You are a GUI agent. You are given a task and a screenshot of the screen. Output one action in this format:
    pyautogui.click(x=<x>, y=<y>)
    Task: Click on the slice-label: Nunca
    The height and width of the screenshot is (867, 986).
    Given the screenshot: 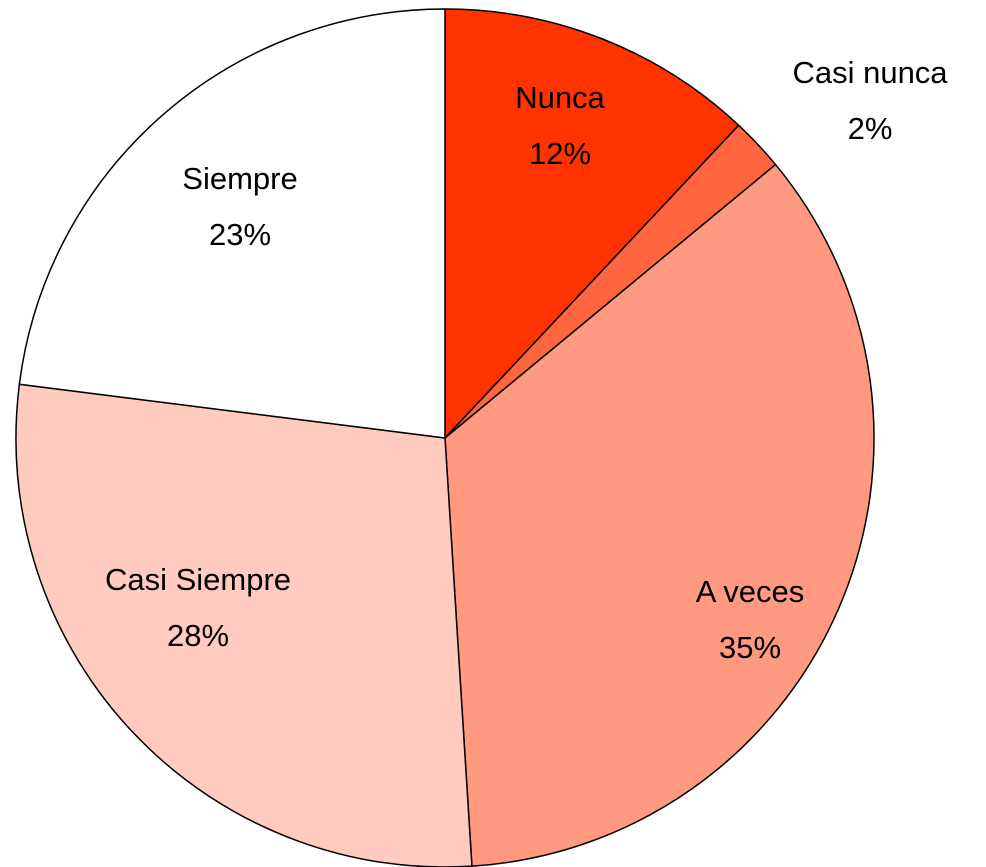 What is the action you would take?
    pyautogui.click(x=560, y=97)
    